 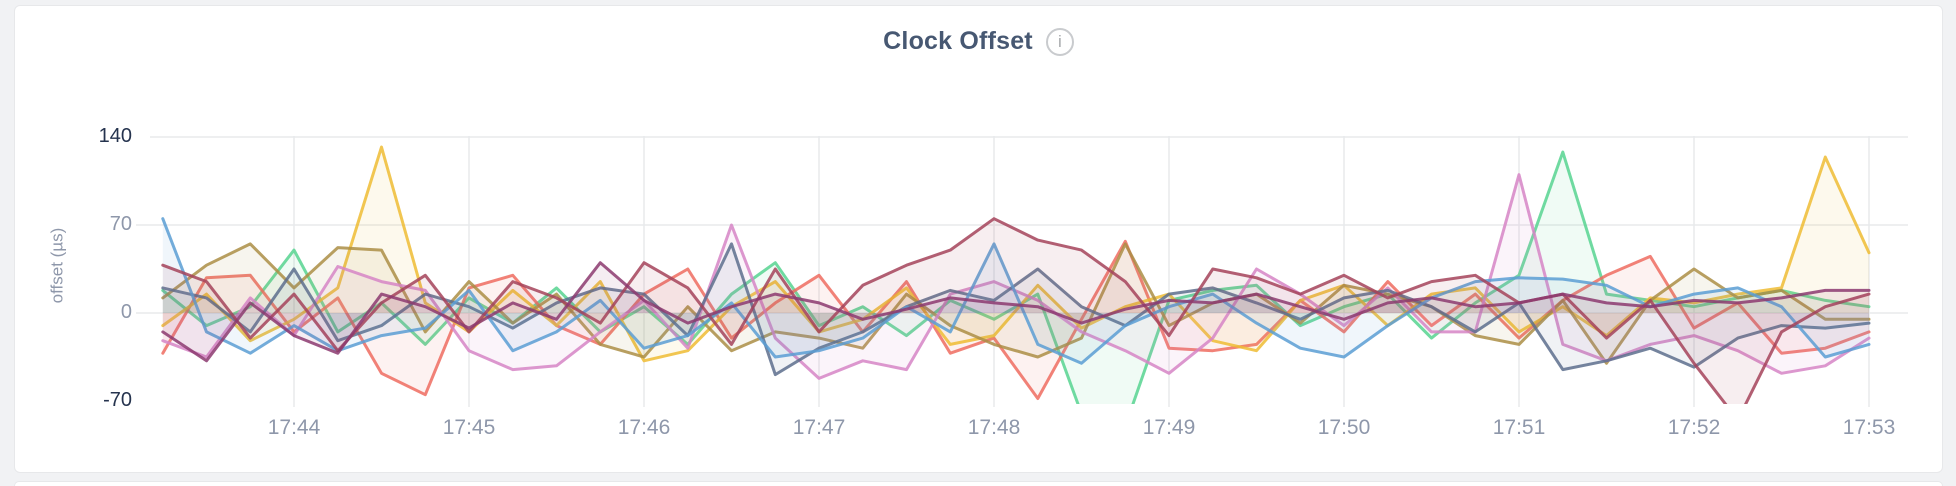 I want to click on x-tick-label: 17:53, so click(x=1869, y=427).